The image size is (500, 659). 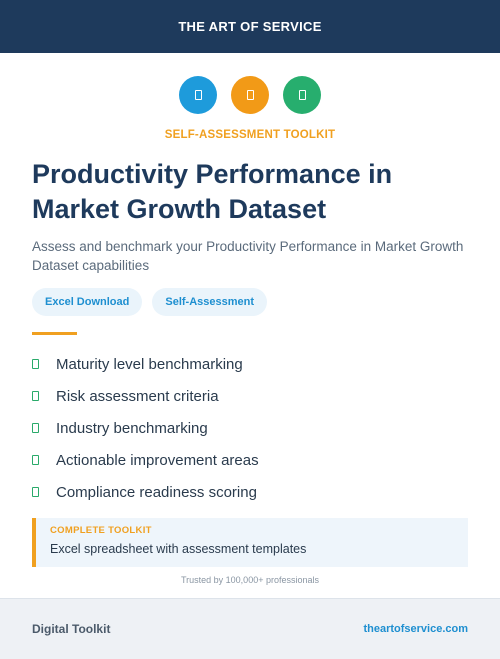 I want to click on top-banner: THE ART OF SERVICE, so click(x=250, y=26).